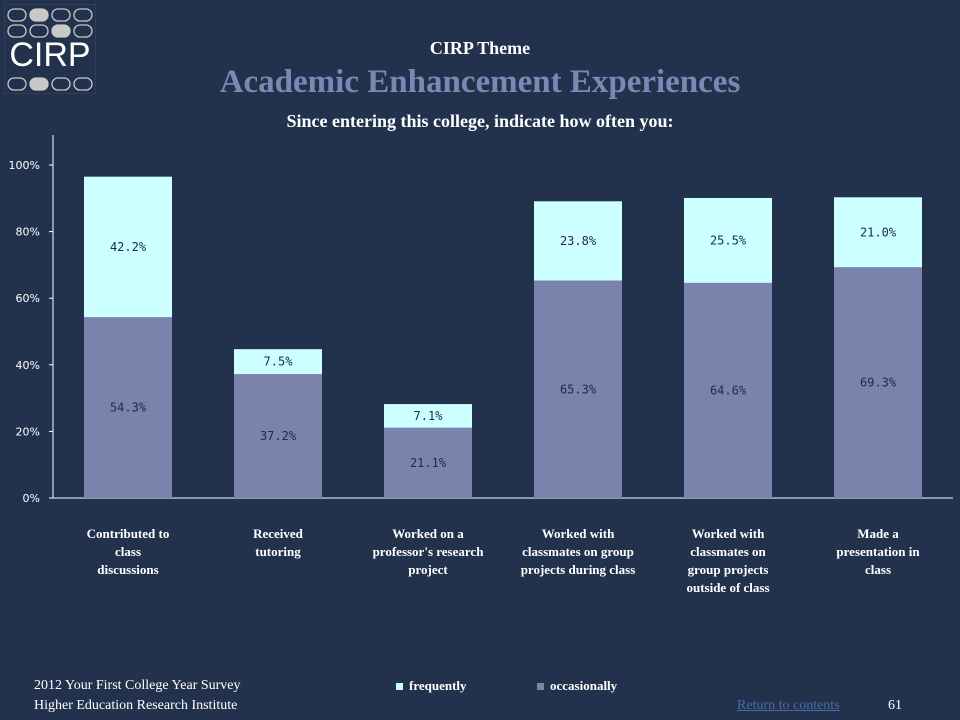  Describe the element at coordinates (584, 685) in the screenshot. I see `legend-label-occasionally: occasionally` at that location.